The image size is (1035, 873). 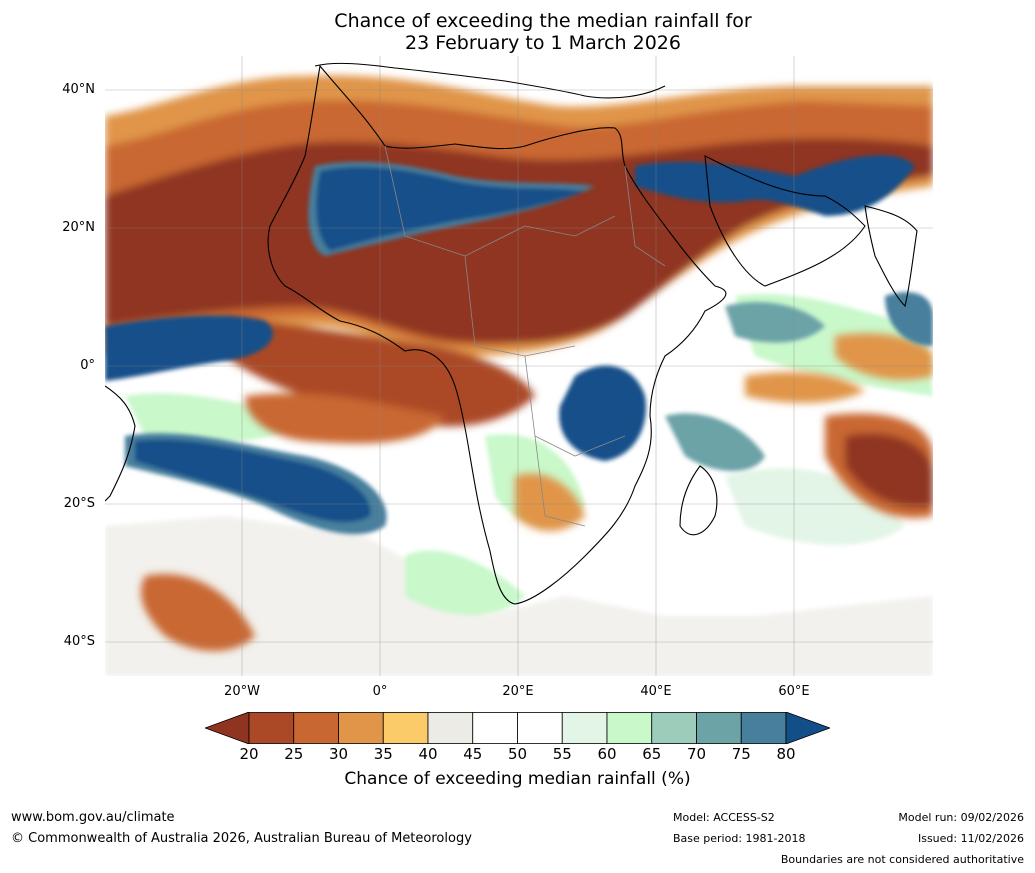 I want to click on website-link: www.bom.gov.au/climate, so click(x=93, y=817).